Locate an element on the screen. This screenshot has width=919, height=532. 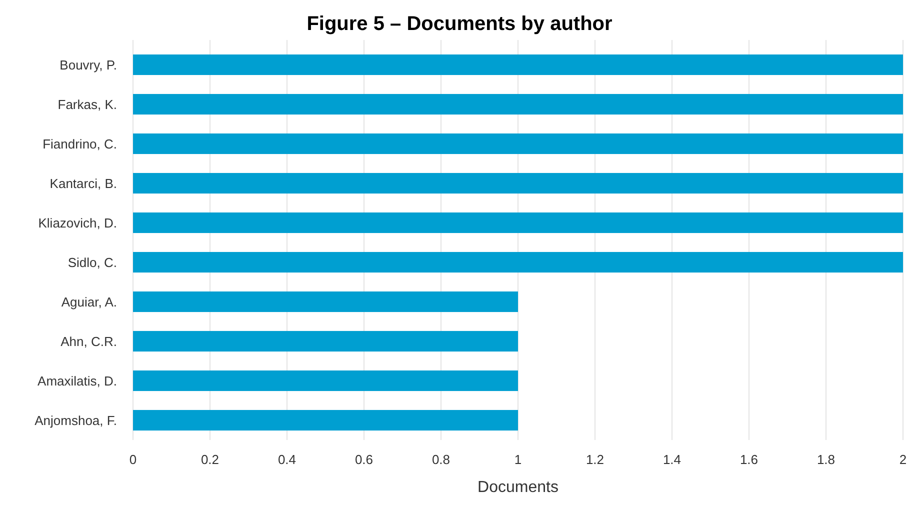
y-tick-label: Bouvry, P. is located at coordinates (88, 64).